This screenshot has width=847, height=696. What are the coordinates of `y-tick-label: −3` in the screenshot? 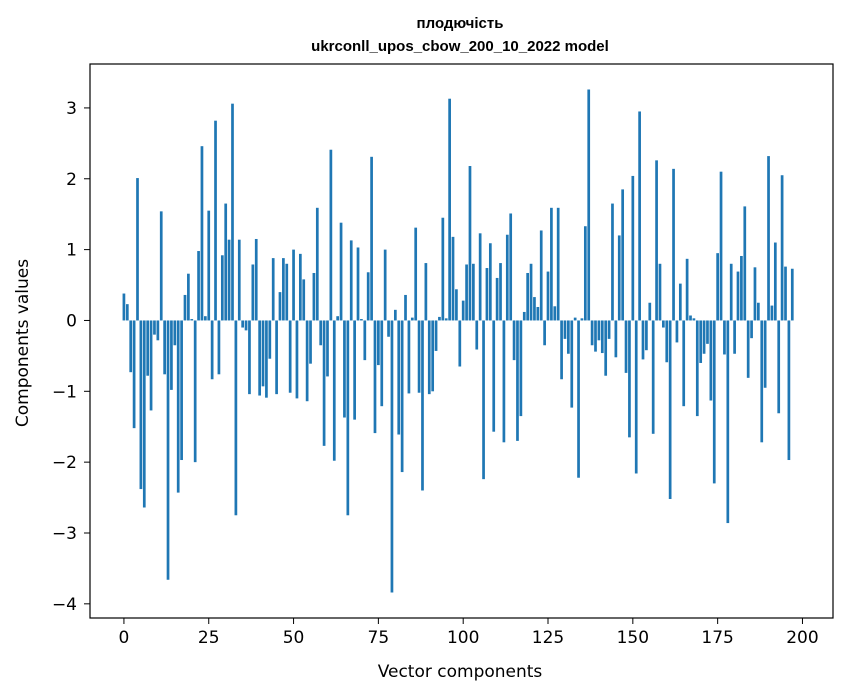 It's located at (64, 534).